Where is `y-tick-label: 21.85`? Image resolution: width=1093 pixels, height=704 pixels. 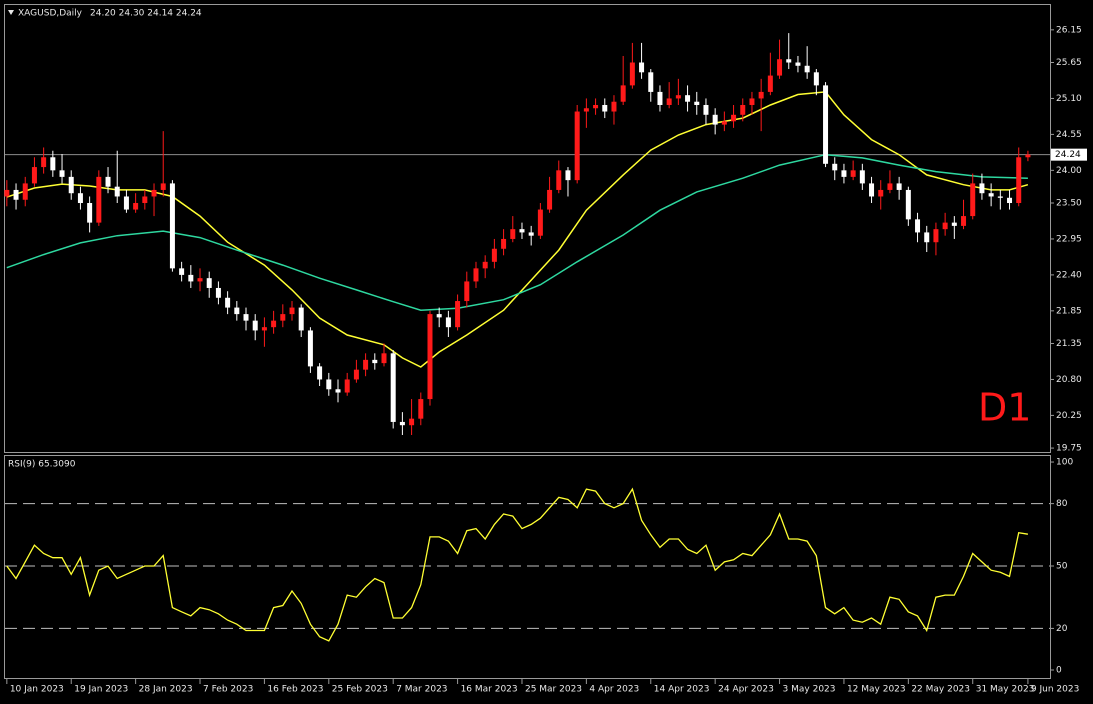 y-tick-label: 21.85 is located at coordinates (1069, 311).